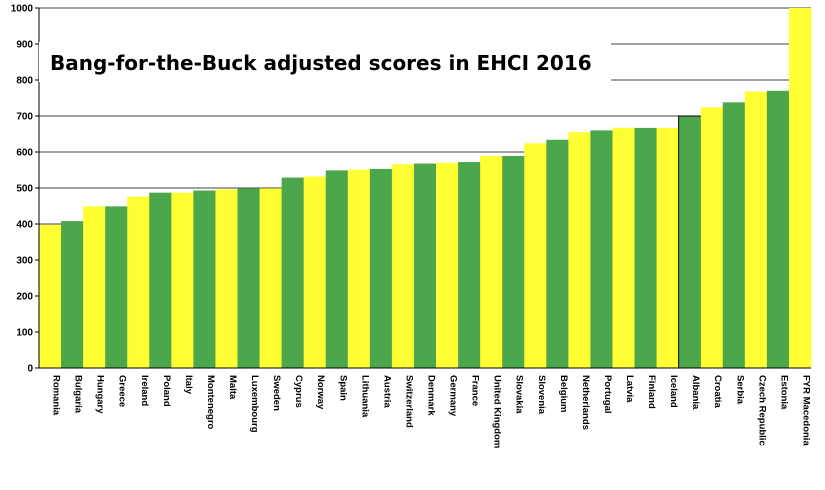 The width and height of the screenshot is (825, 490). I want to click on y-tick-label: 300, so click(24, 261).